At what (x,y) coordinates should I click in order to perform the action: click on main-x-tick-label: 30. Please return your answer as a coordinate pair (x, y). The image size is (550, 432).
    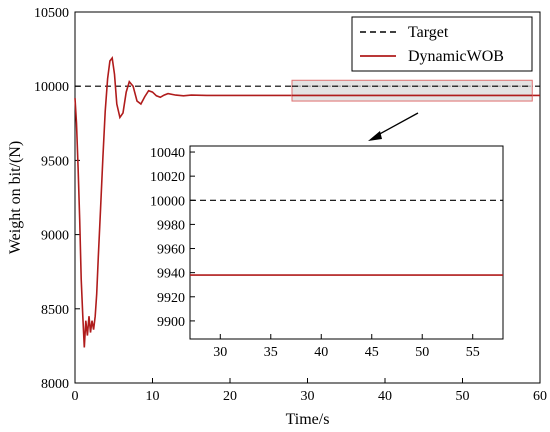
    Looking at the image, I should click on (308, 396).